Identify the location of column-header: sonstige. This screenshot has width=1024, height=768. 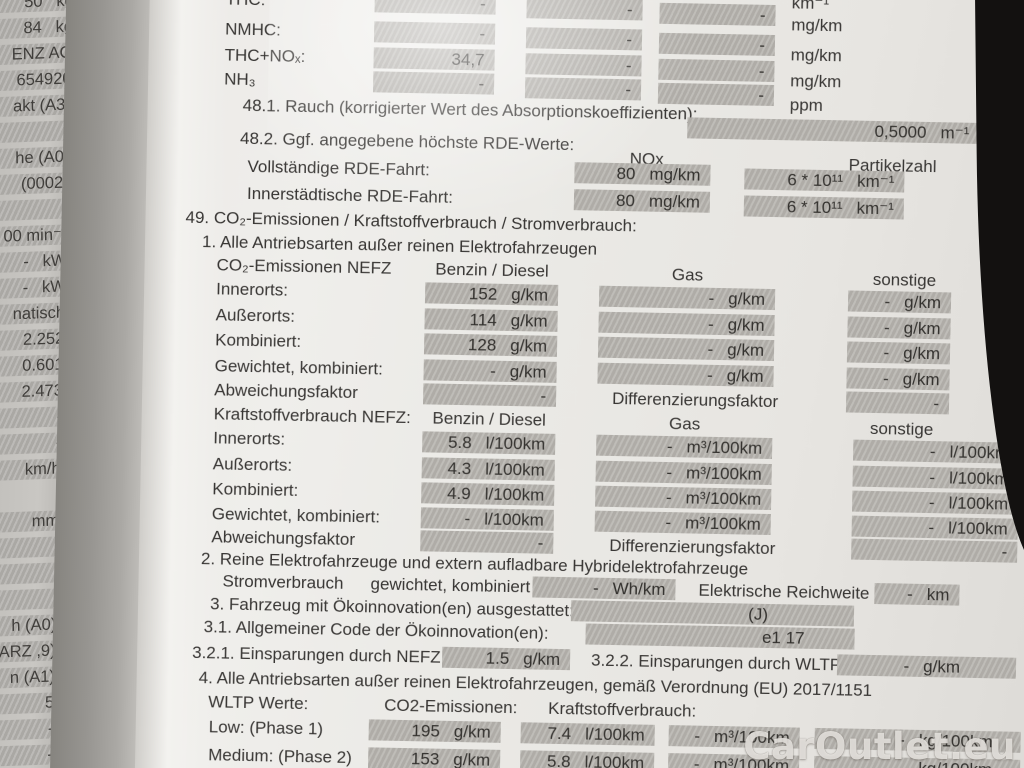
(901, 429).